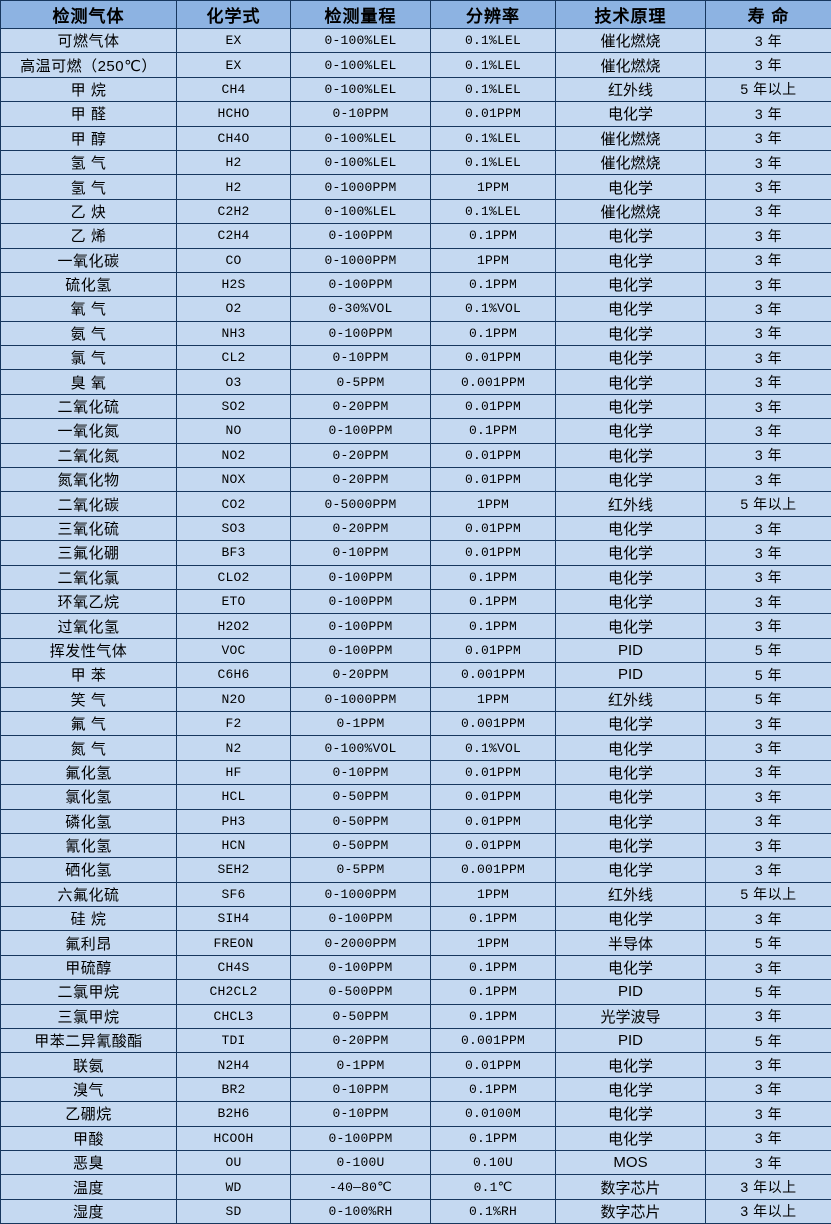  Describe the element at coordinates (234, 528) in the screenshot. I see `cell-chemical-formula: SO3` at that location.